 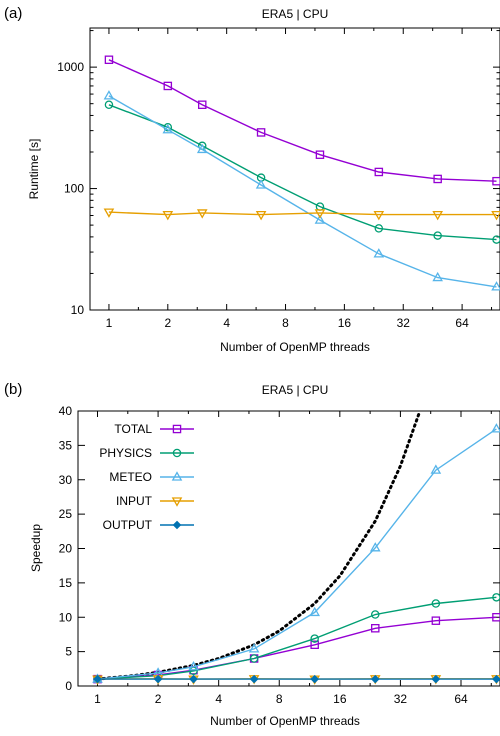 What do you see at coordinates (66, 617) in the screenshot?
I see `panel-b-y-tick-label: 10` at bounding box center [66, 617].